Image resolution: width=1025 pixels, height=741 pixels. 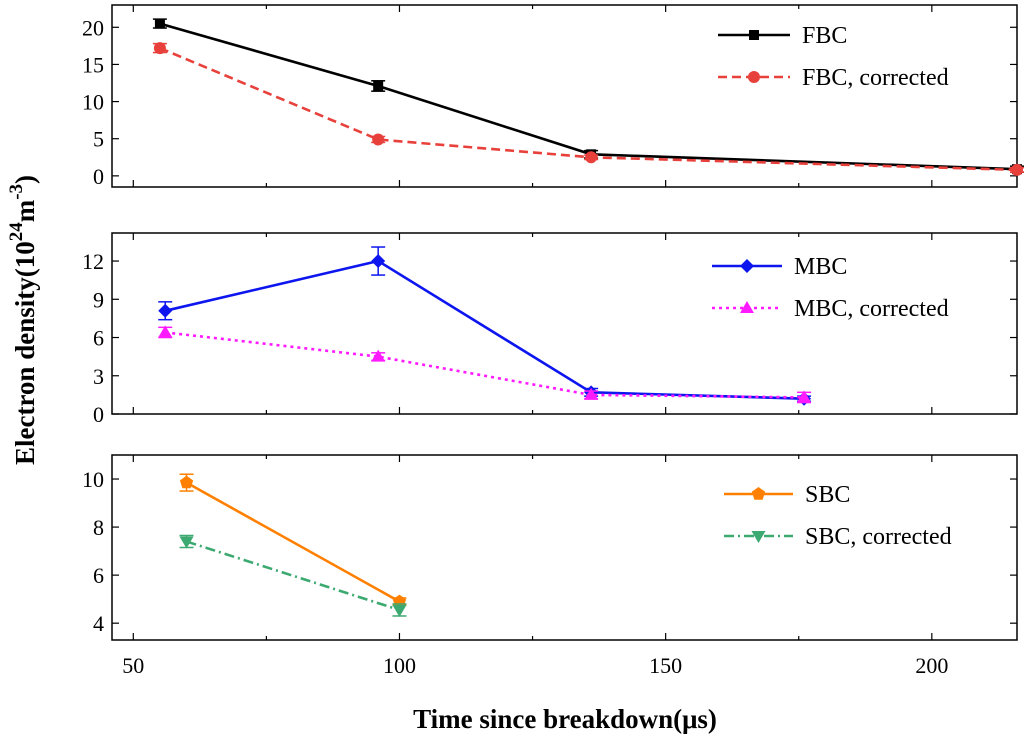 I want to click on series-mbc, so click(x=485, y=326).